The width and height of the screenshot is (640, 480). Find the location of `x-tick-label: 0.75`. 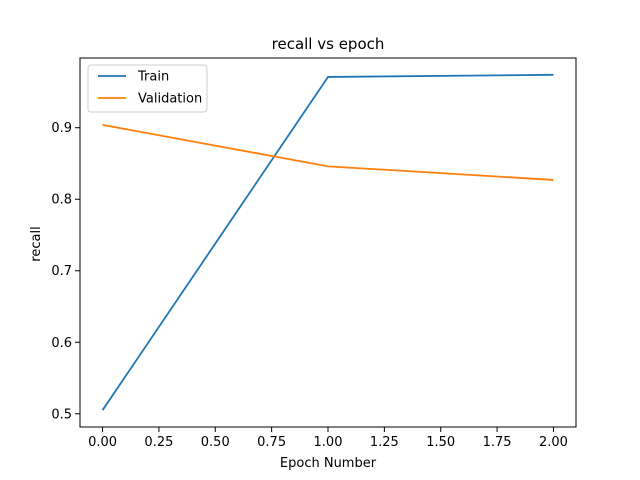

x-tick-label: 0.75 is located at coordinates (271, 442).